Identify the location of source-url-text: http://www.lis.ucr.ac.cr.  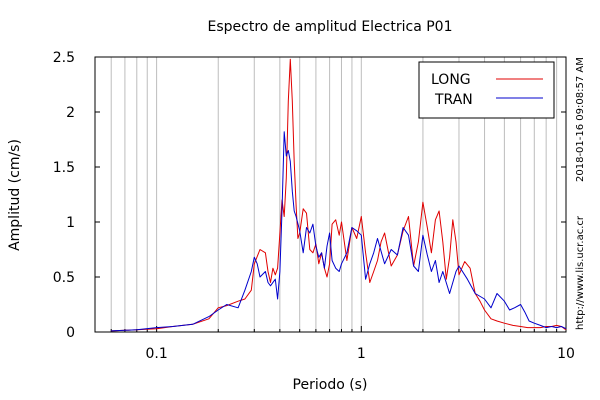
(580, 273).